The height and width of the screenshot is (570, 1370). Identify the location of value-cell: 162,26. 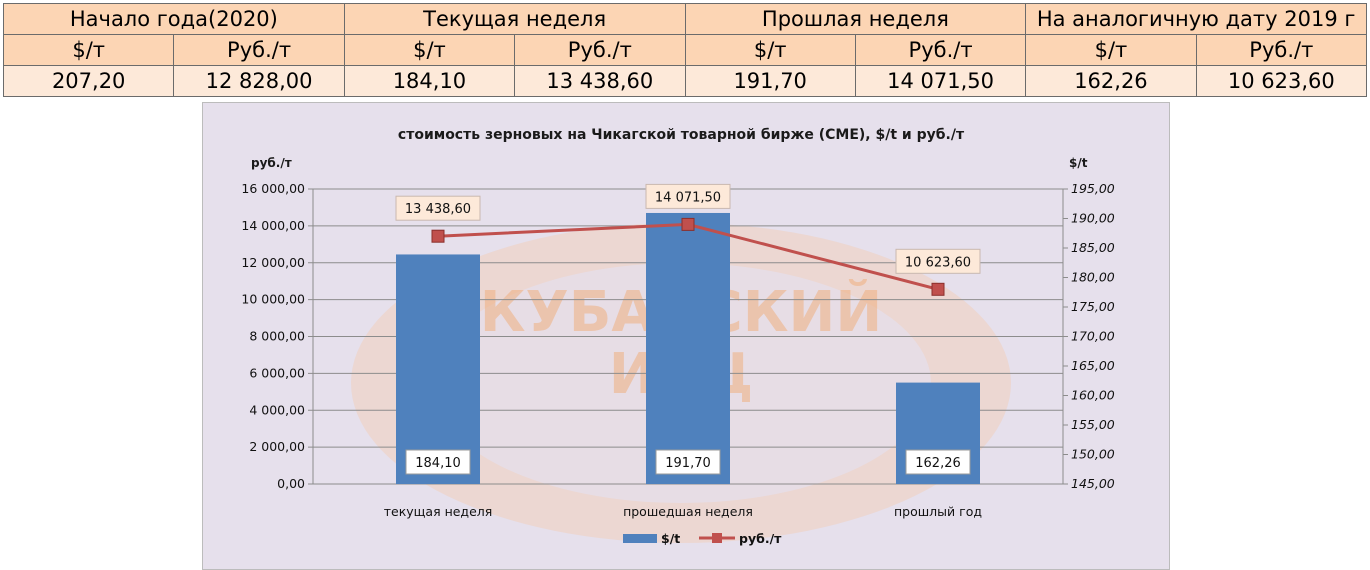
(1111, 81).